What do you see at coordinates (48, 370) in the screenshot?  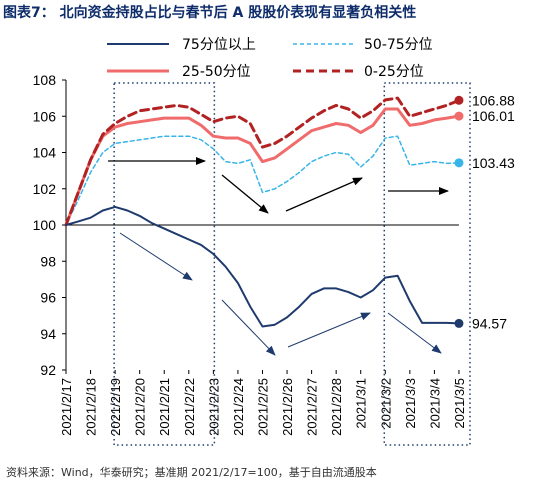 I see `y-tick-label: 92` at bounding box center [48, 370].